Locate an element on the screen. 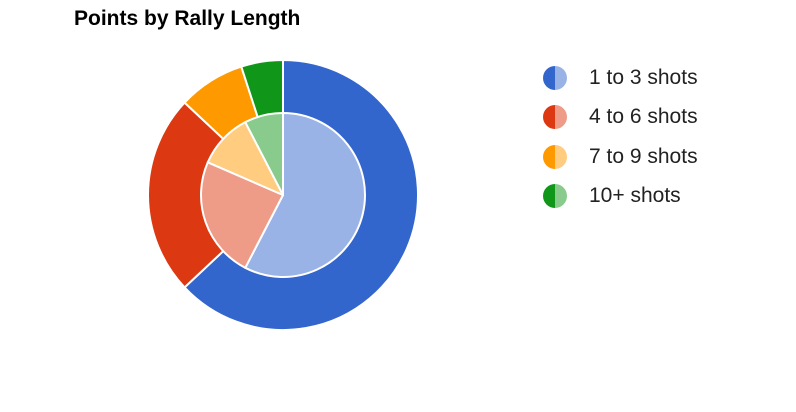 This screenshot has width=796, height=412. legend-item-7-to-9-shots: 7 to 9 shots is located at coordinates (620, 157).